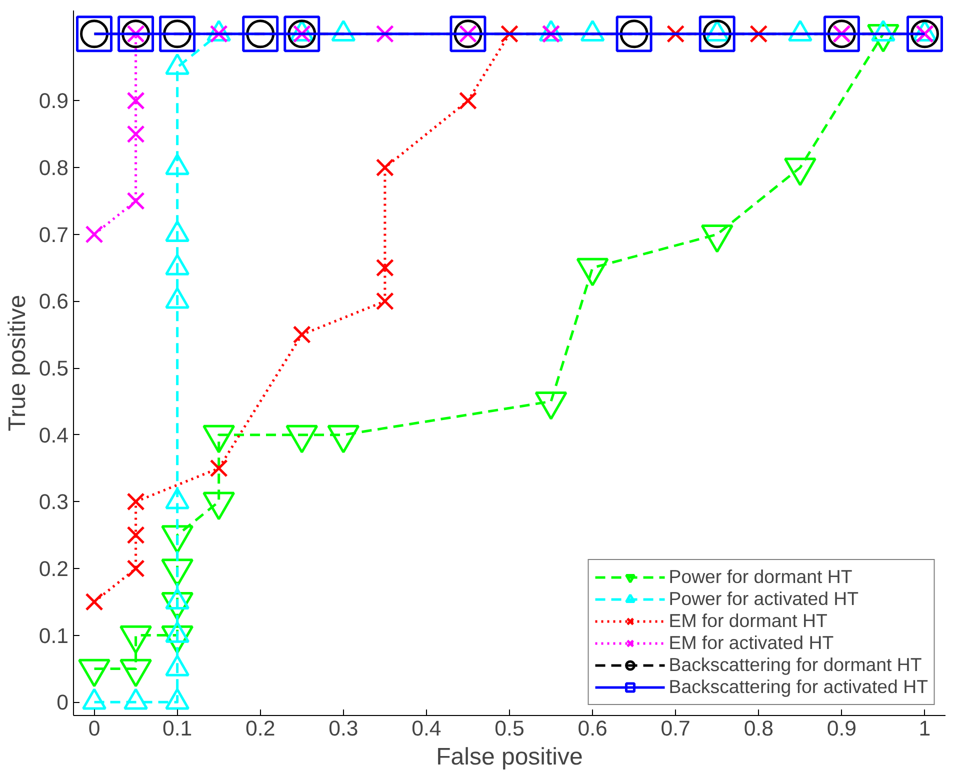  I want to click on legend-label: EM for dormant HT, so click(748, 621).